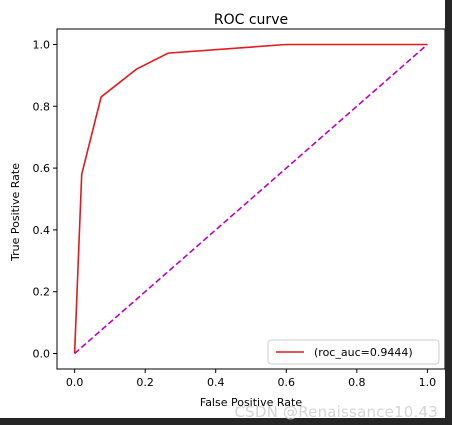  Describe the element at coordinates (251, 20) in the screenshot. I see `chart-title: ROC curve` at that location.